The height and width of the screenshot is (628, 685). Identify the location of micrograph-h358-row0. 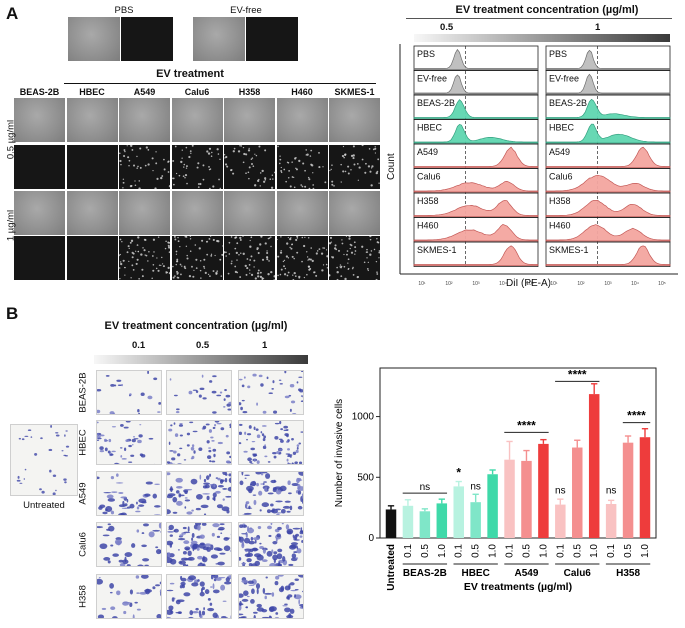
(249, 120).